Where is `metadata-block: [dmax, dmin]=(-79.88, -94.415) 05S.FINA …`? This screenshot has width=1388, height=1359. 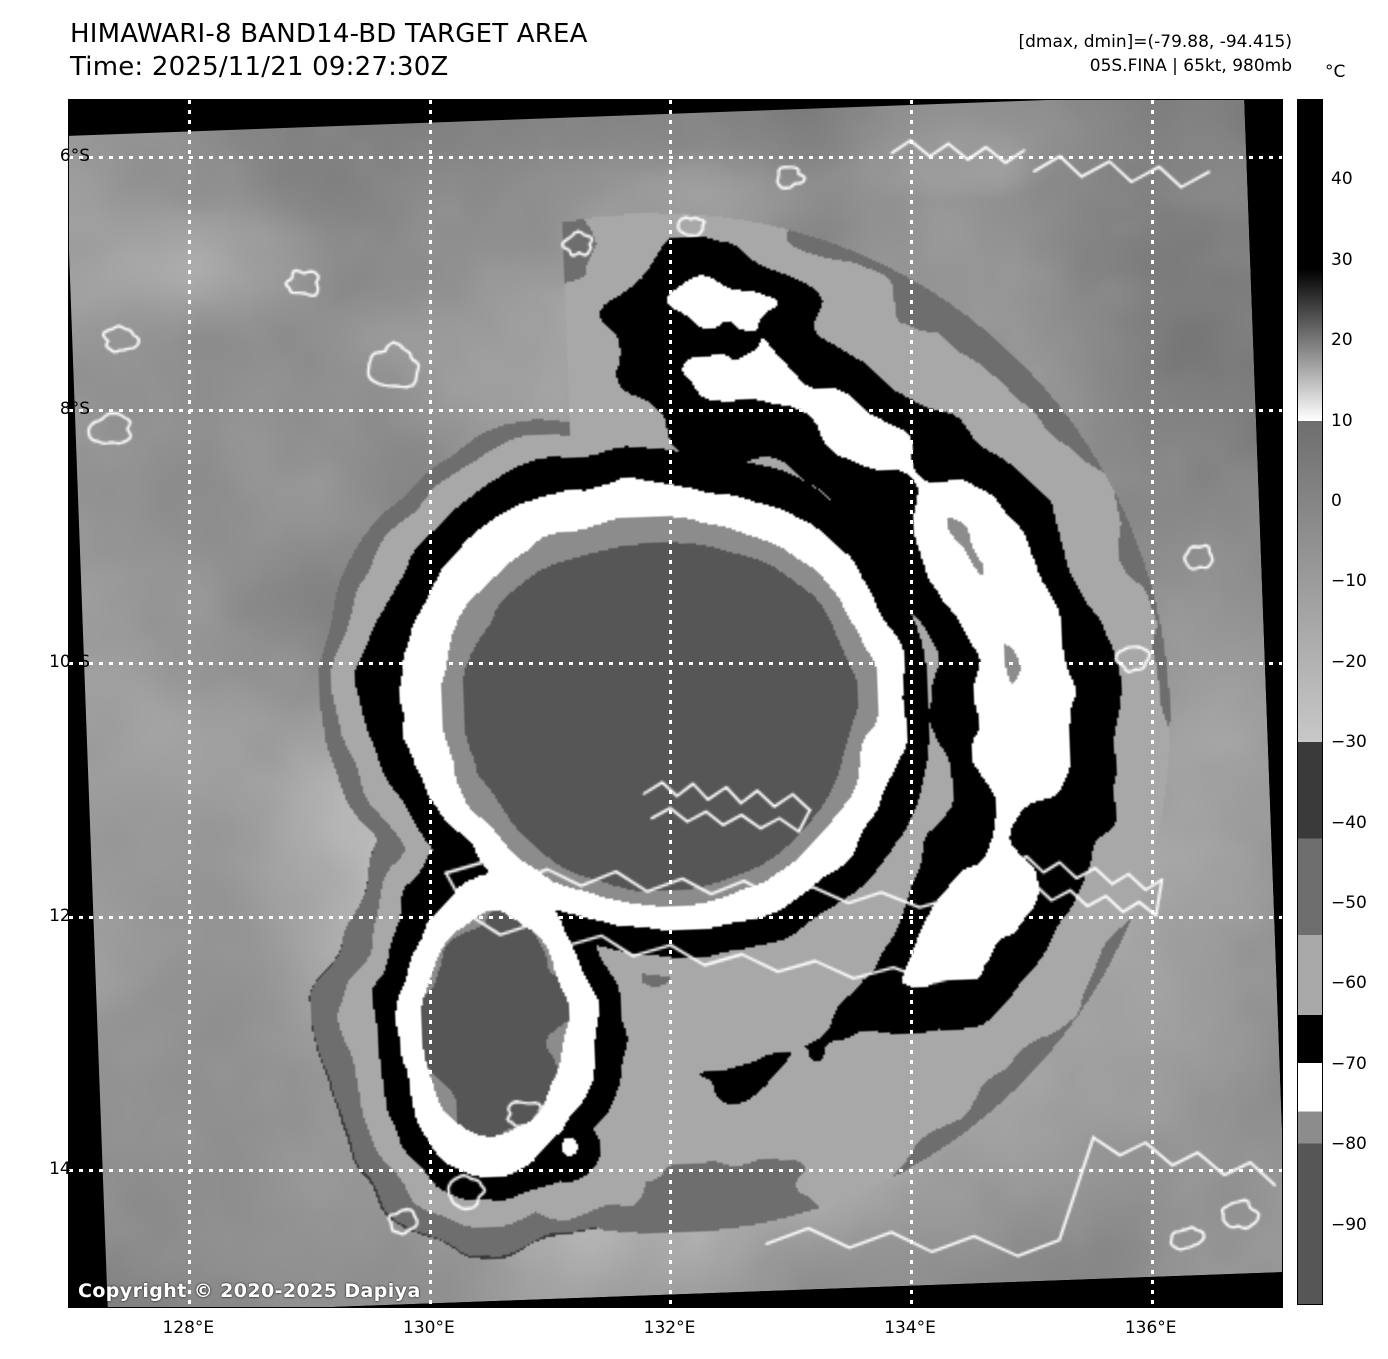
metadata-block: [dmax, dmin]=(-79.88, -94.415) 05S.FINA … is located at coordinates (1082, 54).